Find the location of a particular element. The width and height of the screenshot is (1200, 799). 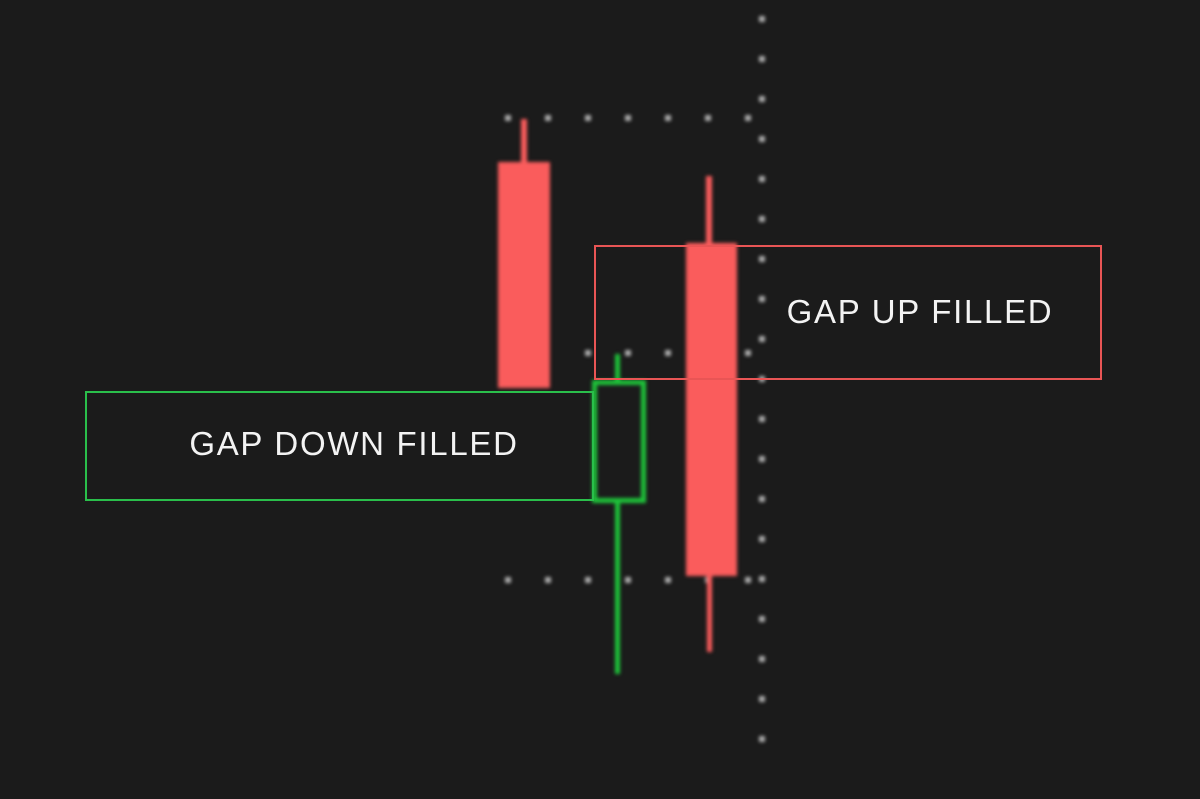

gap-up-filled-box: GAP UP FILLED is located at coordinates (848, 312).